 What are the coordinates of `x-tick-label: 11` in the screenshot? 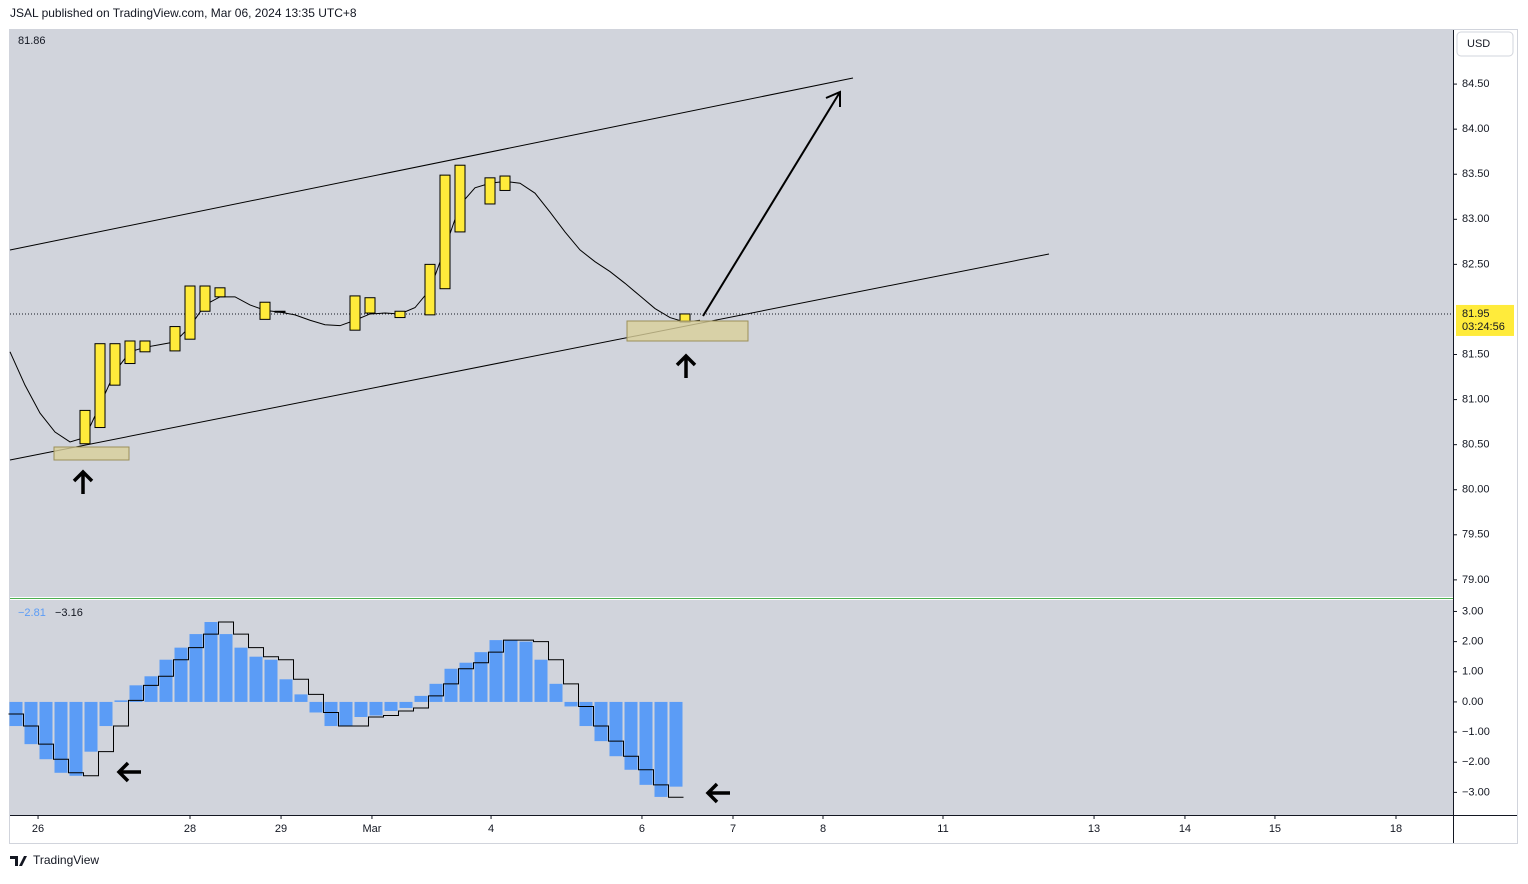 It's located at (942, 829).